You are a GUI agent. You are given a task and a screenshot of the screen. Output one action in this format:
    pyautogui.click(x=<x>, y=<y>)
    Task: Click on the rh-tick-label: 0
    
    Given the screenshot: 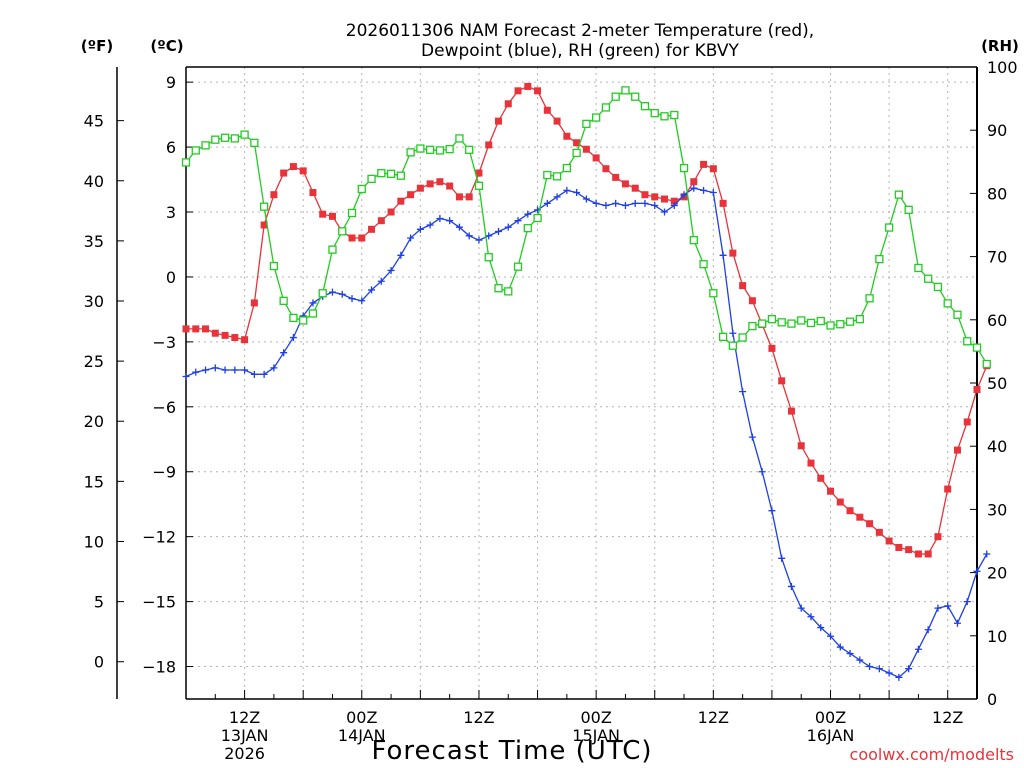 What is the action you would take?
    pyautogui.click(x=992, y=699)
    